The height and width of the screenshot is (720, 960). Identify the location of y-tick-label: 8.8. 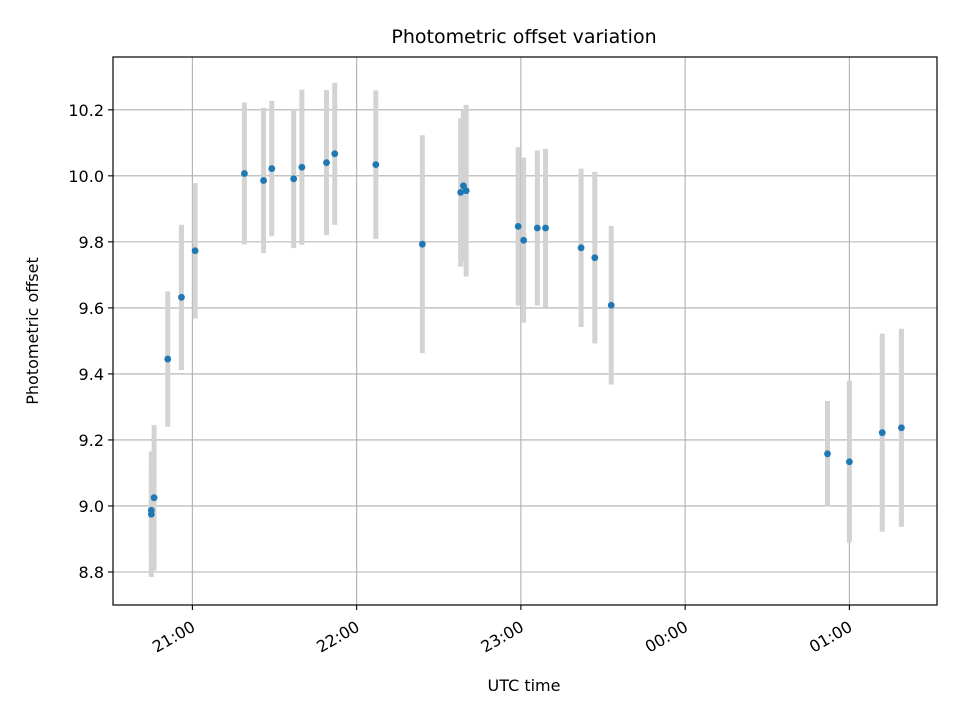
(91, 572).